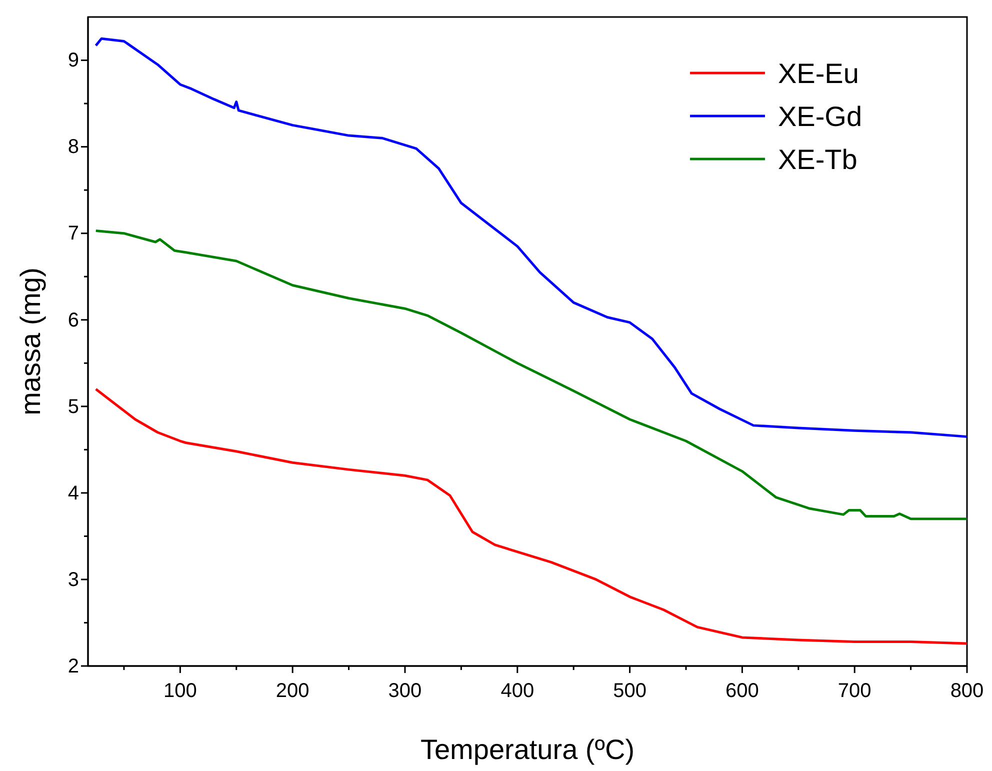  Describe the element at coordinates (742, 691) in the screenshot. I see `x-tick-label: 600` at that location.